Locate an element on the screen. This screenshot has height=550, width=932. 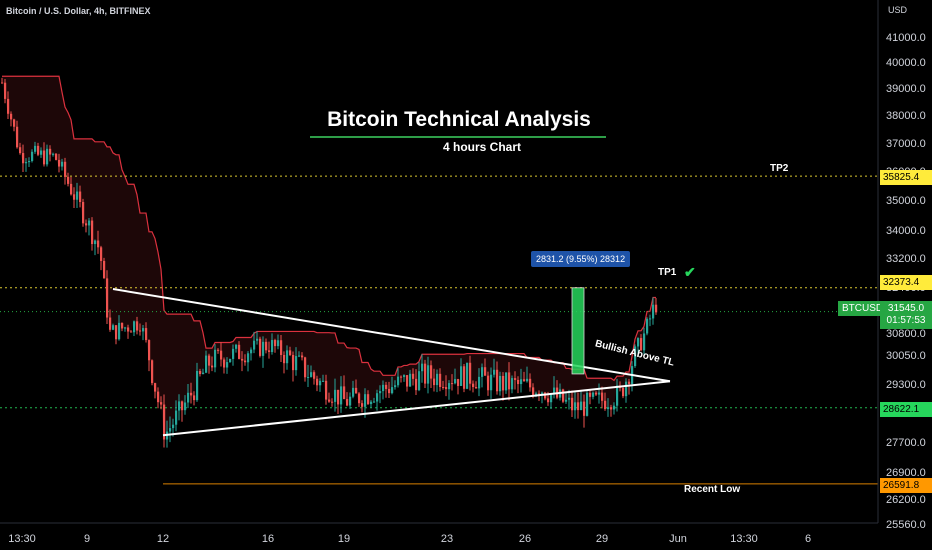
price-tick-label: 34000.0 is located at coordinates (906, 231).